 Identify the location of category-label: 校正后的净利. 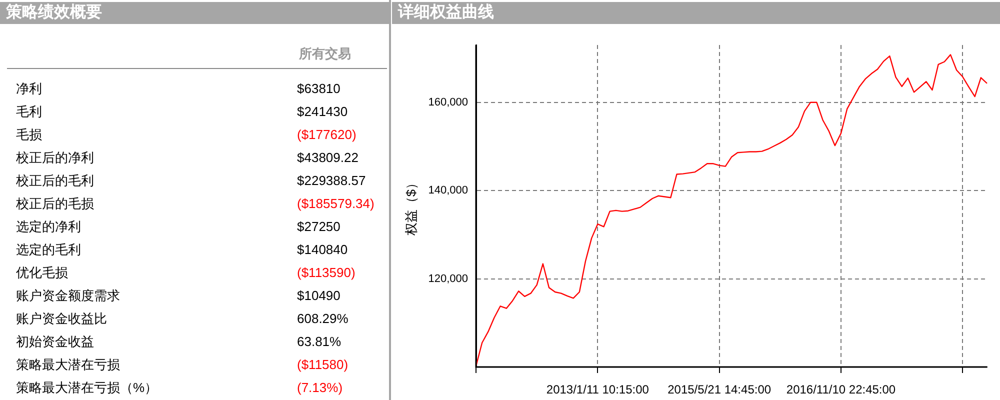
(55, 157).